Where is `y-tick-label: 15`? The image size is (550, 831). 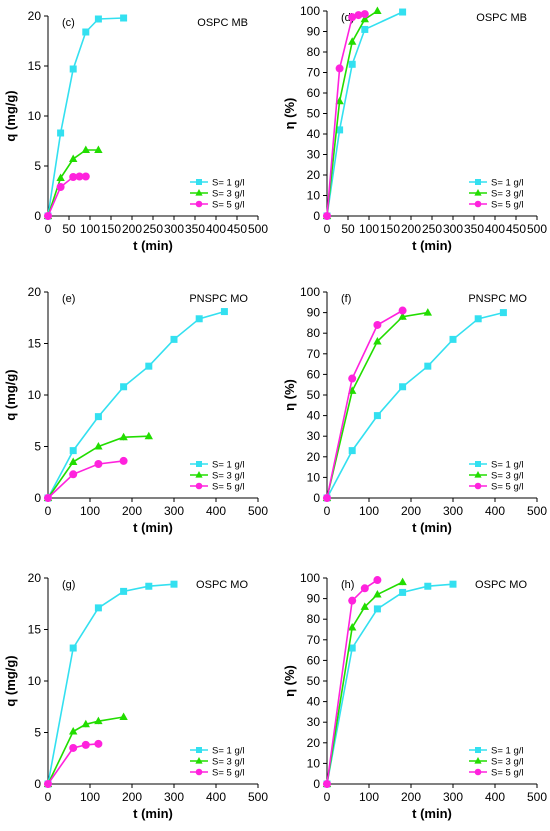 y-tick-label: 15 is located at coordinates (35, 630).